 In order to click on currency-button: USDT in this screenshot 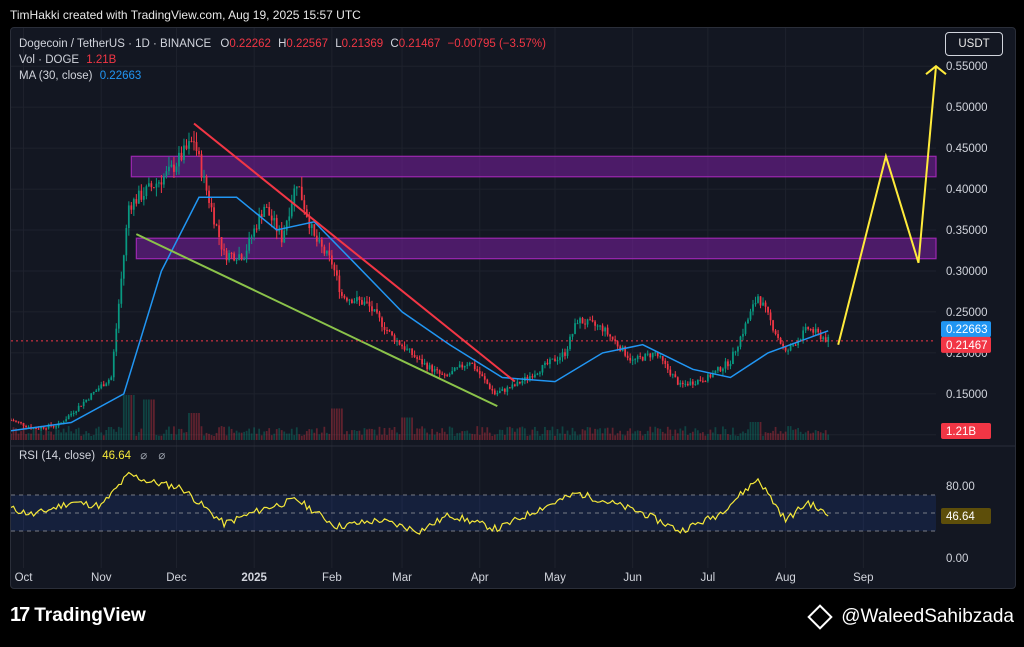, I will do `click(974, 44)`.